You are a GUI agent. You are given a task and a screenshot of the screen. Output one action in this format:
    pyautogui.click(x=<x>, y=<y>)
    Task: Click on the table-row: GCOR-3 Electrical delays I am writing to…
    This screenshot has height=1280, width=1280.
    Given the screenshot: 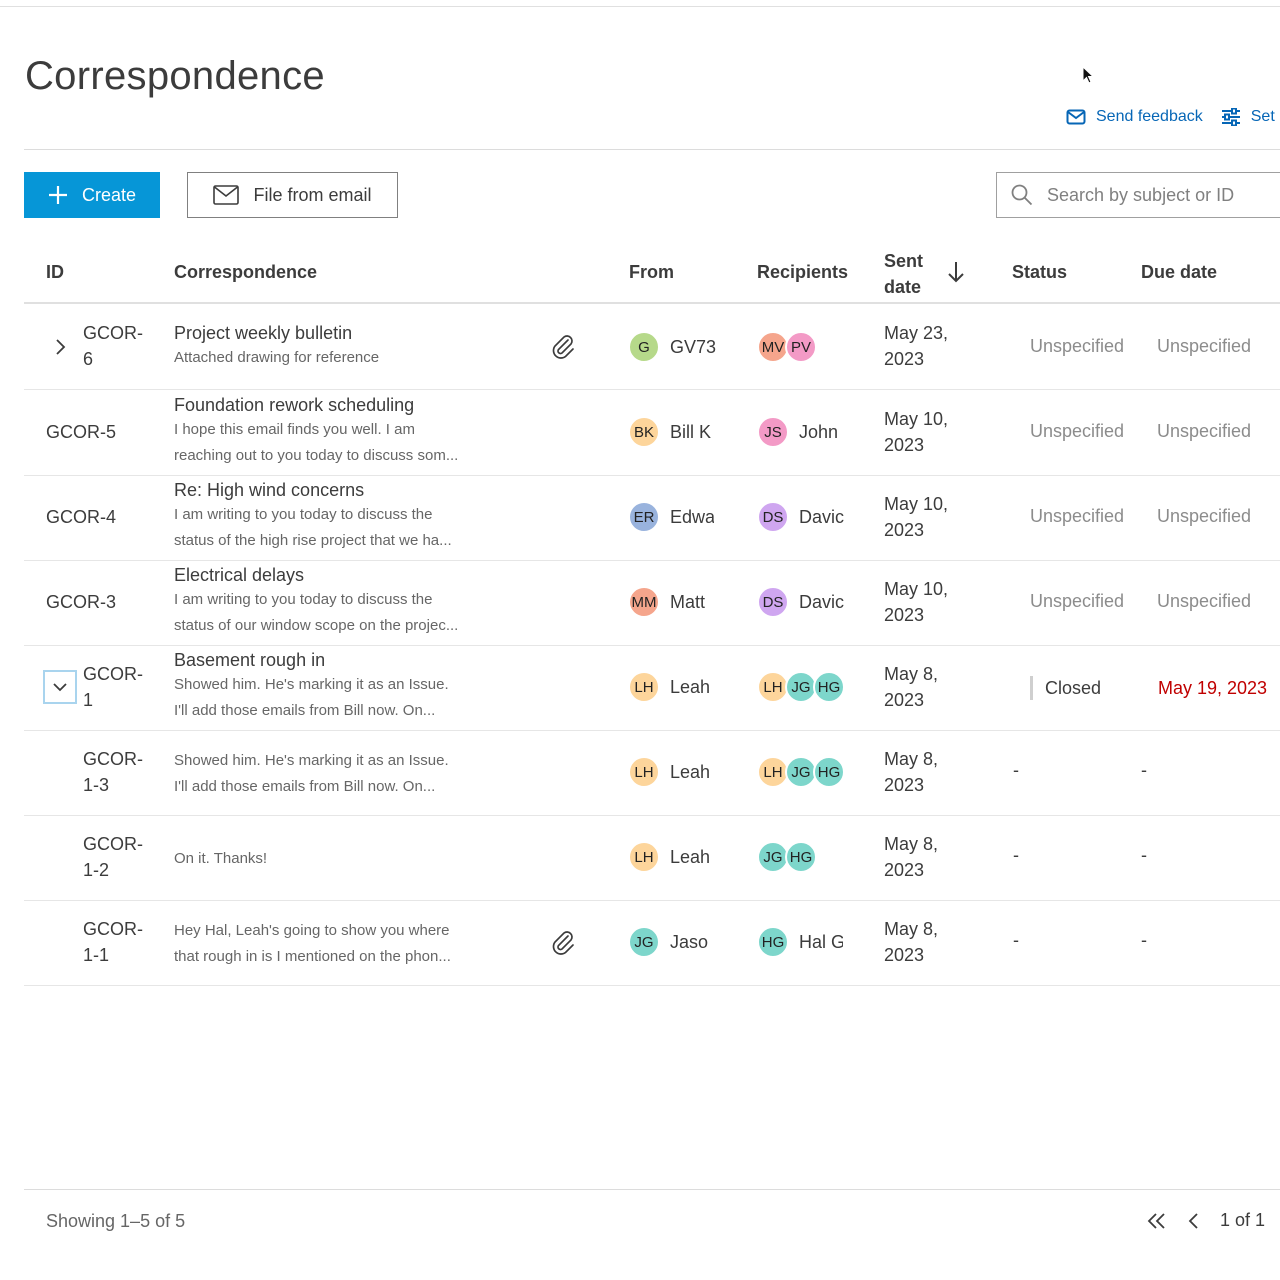 What is the action you would take?
    pyautogui.click(x=652, y=603)
    